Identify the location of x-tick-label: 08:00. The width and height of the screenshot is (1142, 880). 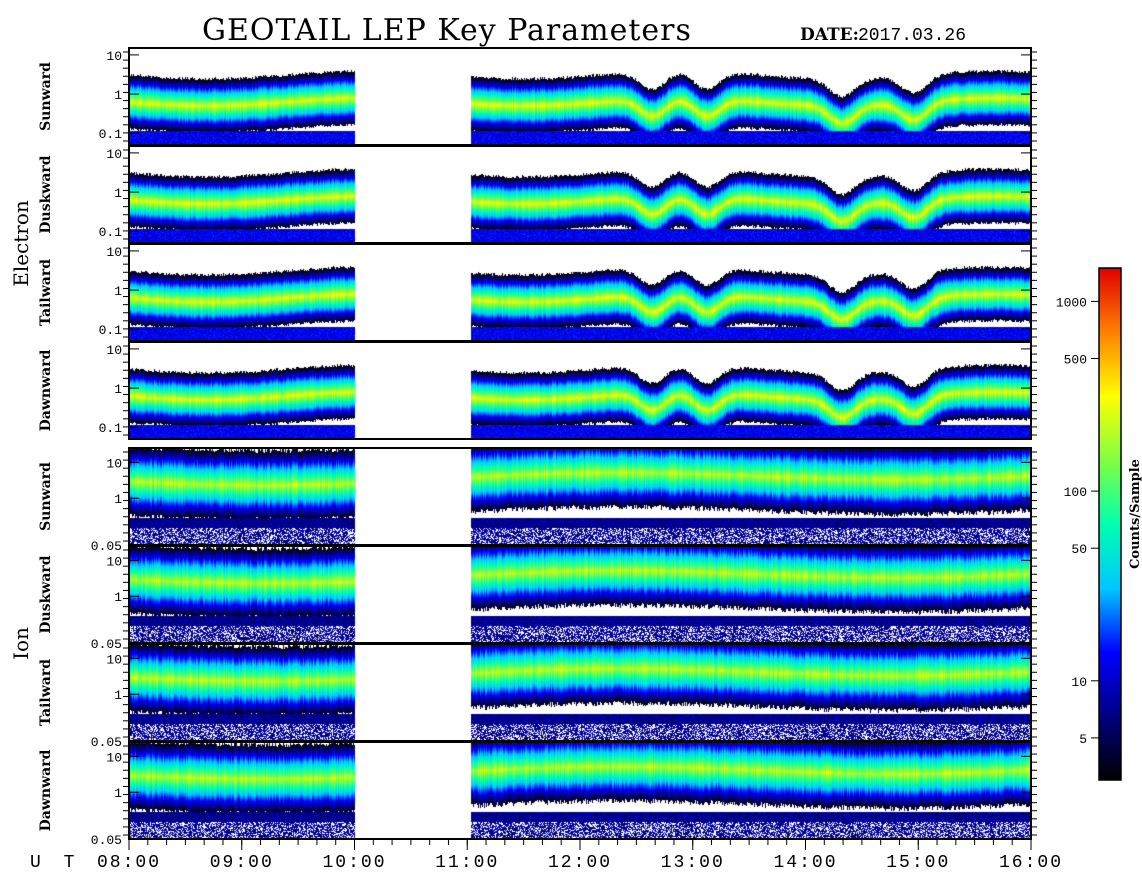
(129, 863).